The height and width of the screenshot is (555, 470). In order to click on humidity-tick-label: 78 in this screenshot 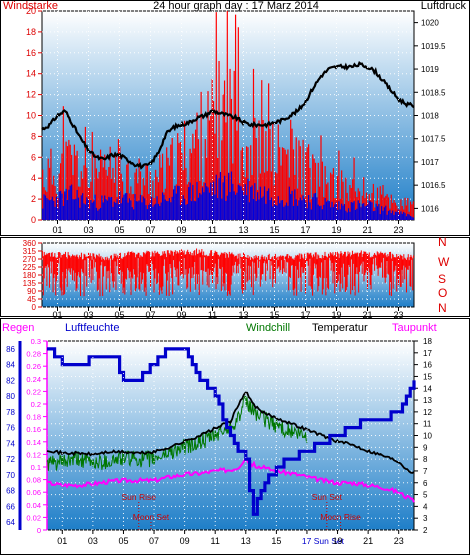, I will do `click(10, 412)`.